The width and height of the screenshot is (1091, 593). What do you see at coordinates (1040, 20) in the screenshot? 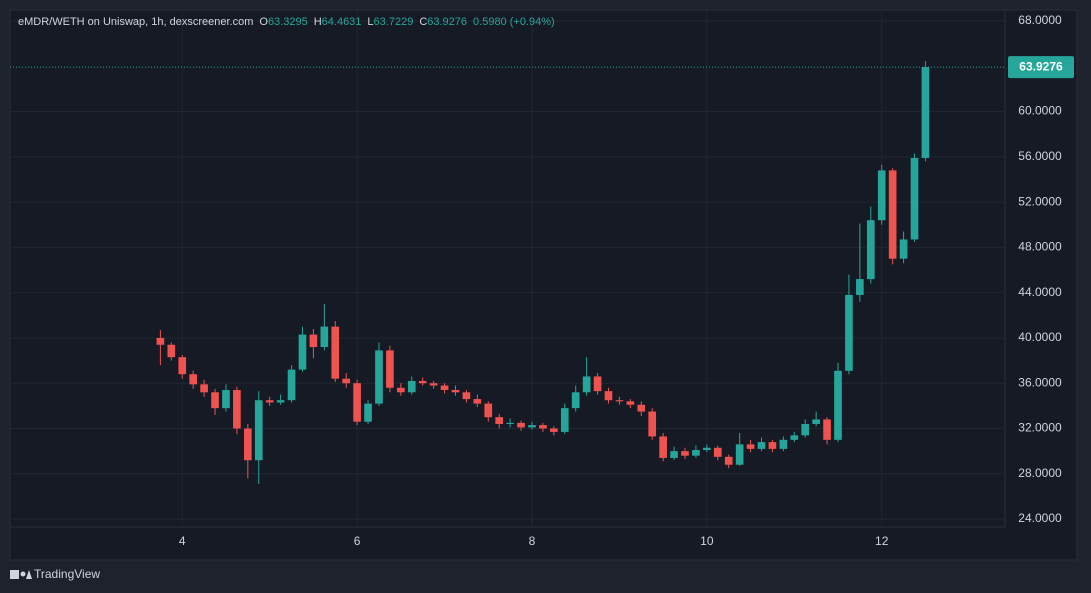
I see `y-tick-label: 68.0000` at bounding box center [1040, 20].